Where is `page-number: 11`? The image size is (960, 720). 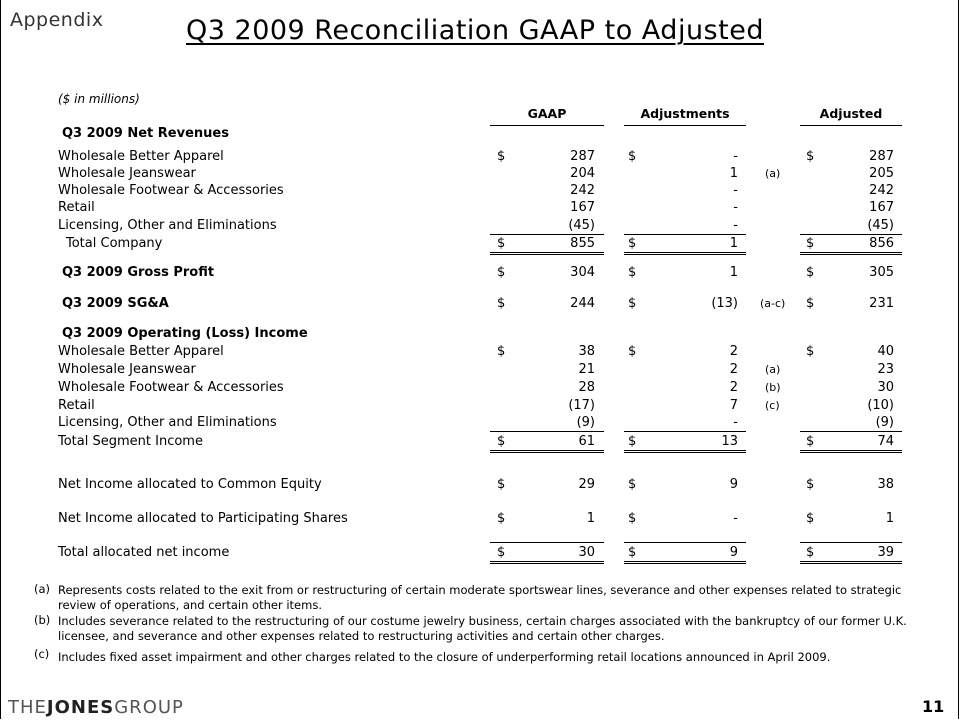 page-number: 11 is located at coordinates (933, 706).